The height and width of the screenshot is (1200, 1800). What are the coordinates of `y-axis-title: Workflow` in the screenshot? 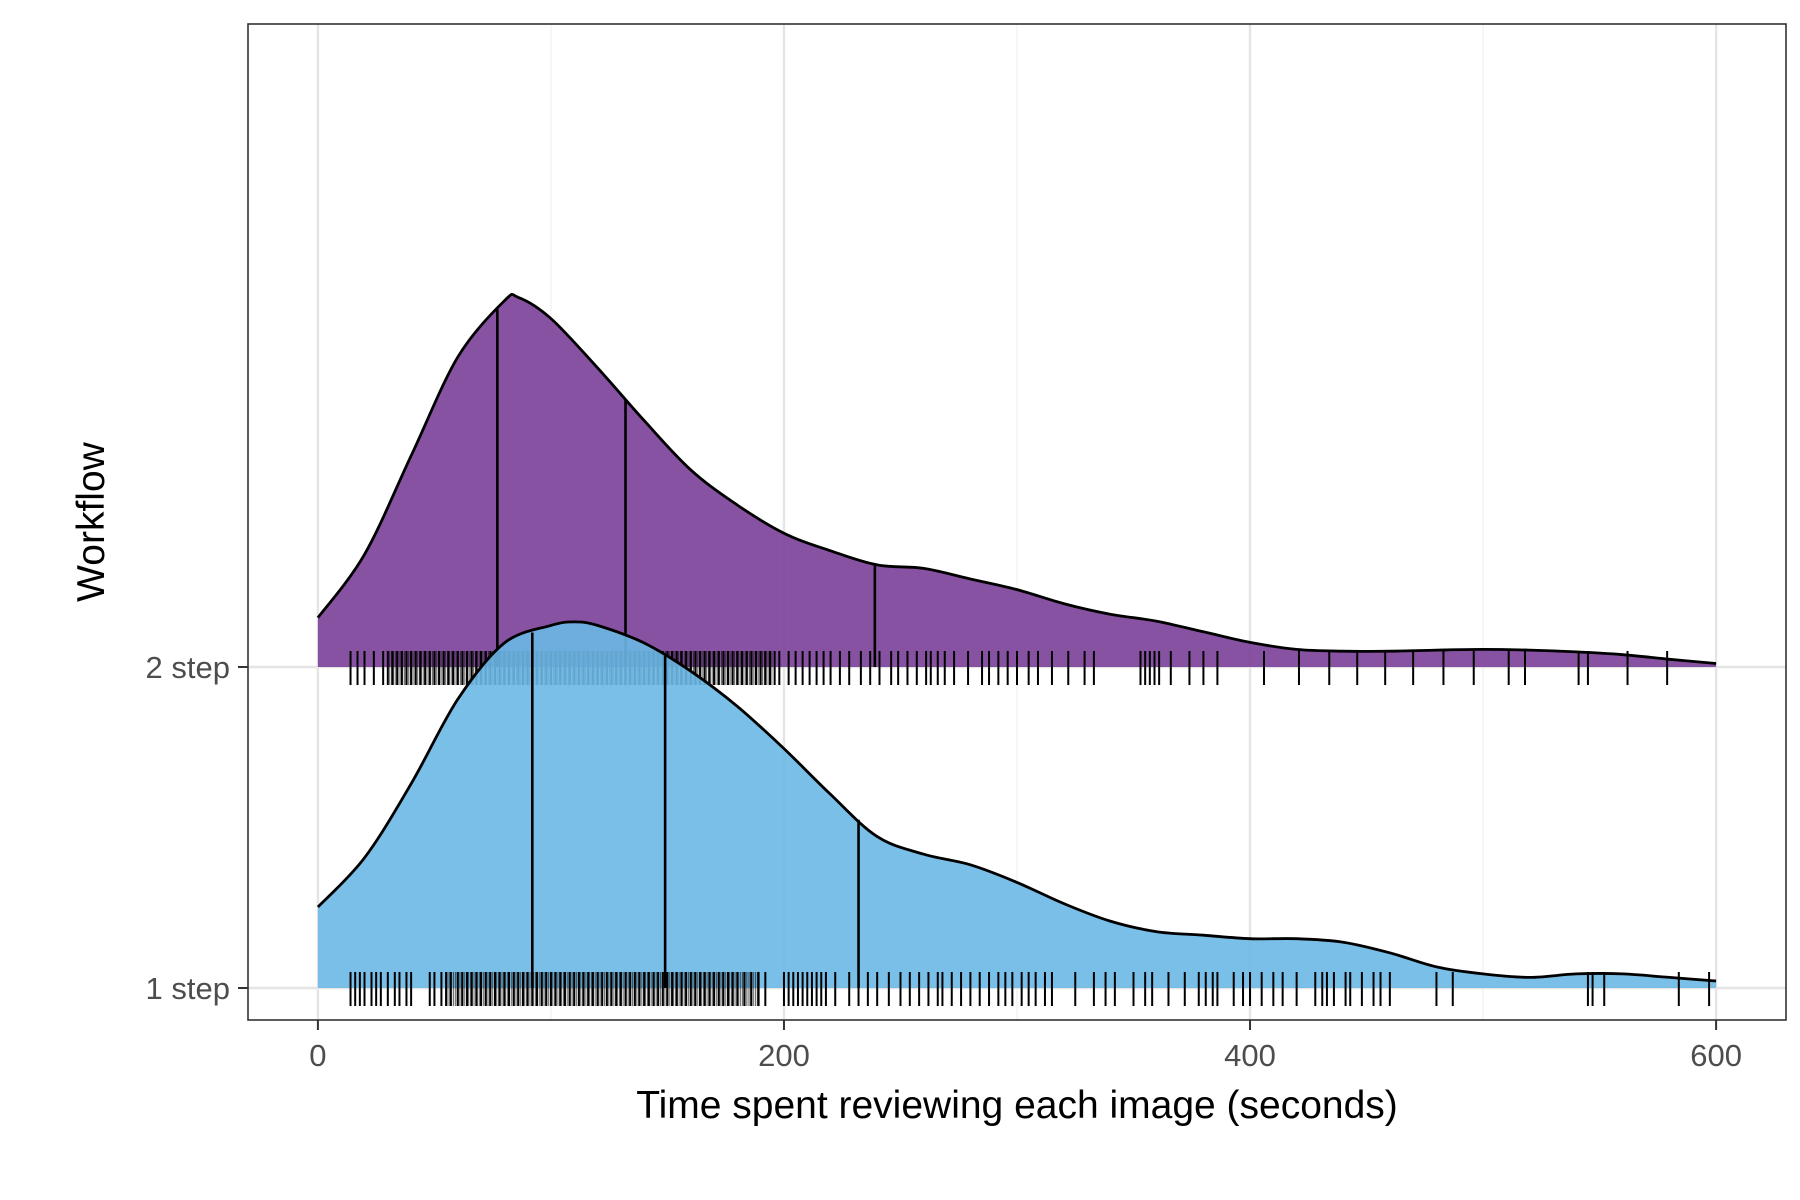 It's located at (91, 521).